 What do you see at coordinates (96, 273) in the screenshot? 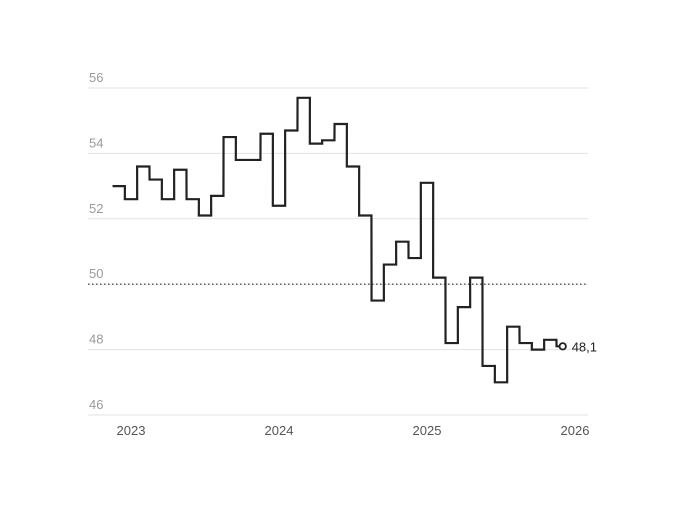
I see `y-tick-label: 50` at bounding box center [96, 273].